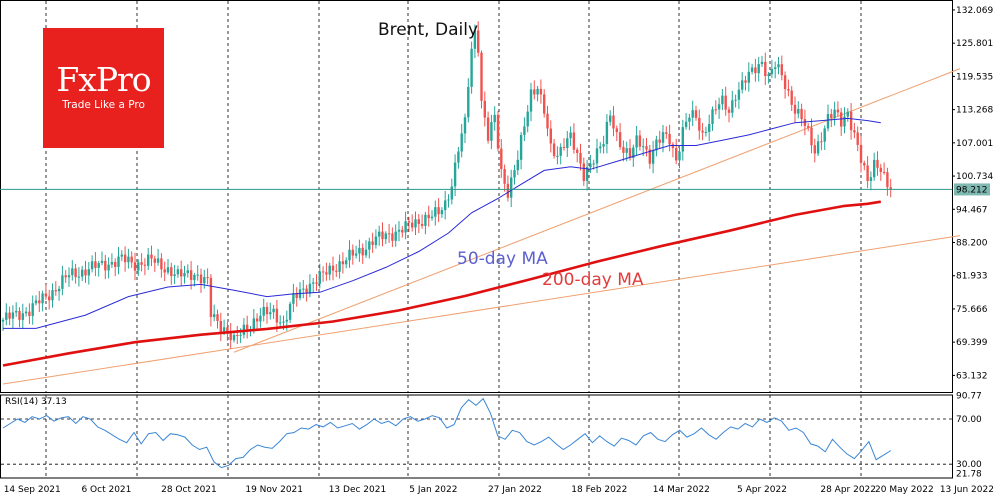 Image resolution: width=1000 pixels, height=500 pixels. Describe the element at coordinates (972, 210) in the screenshot. I see `y-tick-label-6: 94.467` at that location.